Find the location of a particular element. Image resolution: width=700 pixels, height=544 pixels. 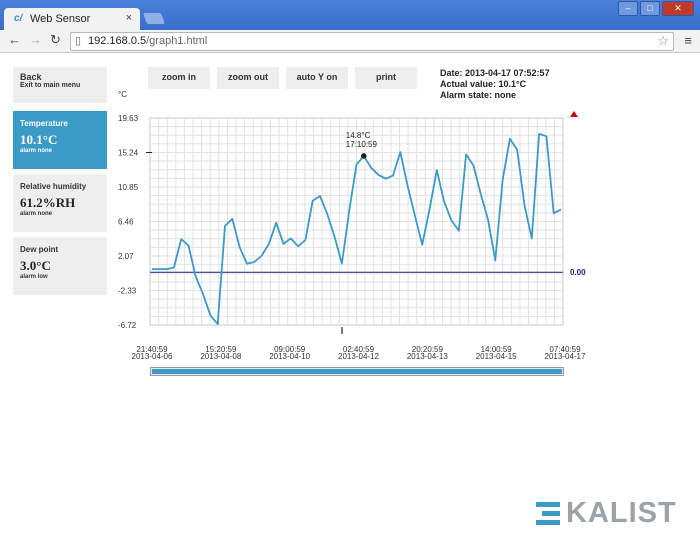

threshold-label: 0.00 is located at coordinates (578, 272).